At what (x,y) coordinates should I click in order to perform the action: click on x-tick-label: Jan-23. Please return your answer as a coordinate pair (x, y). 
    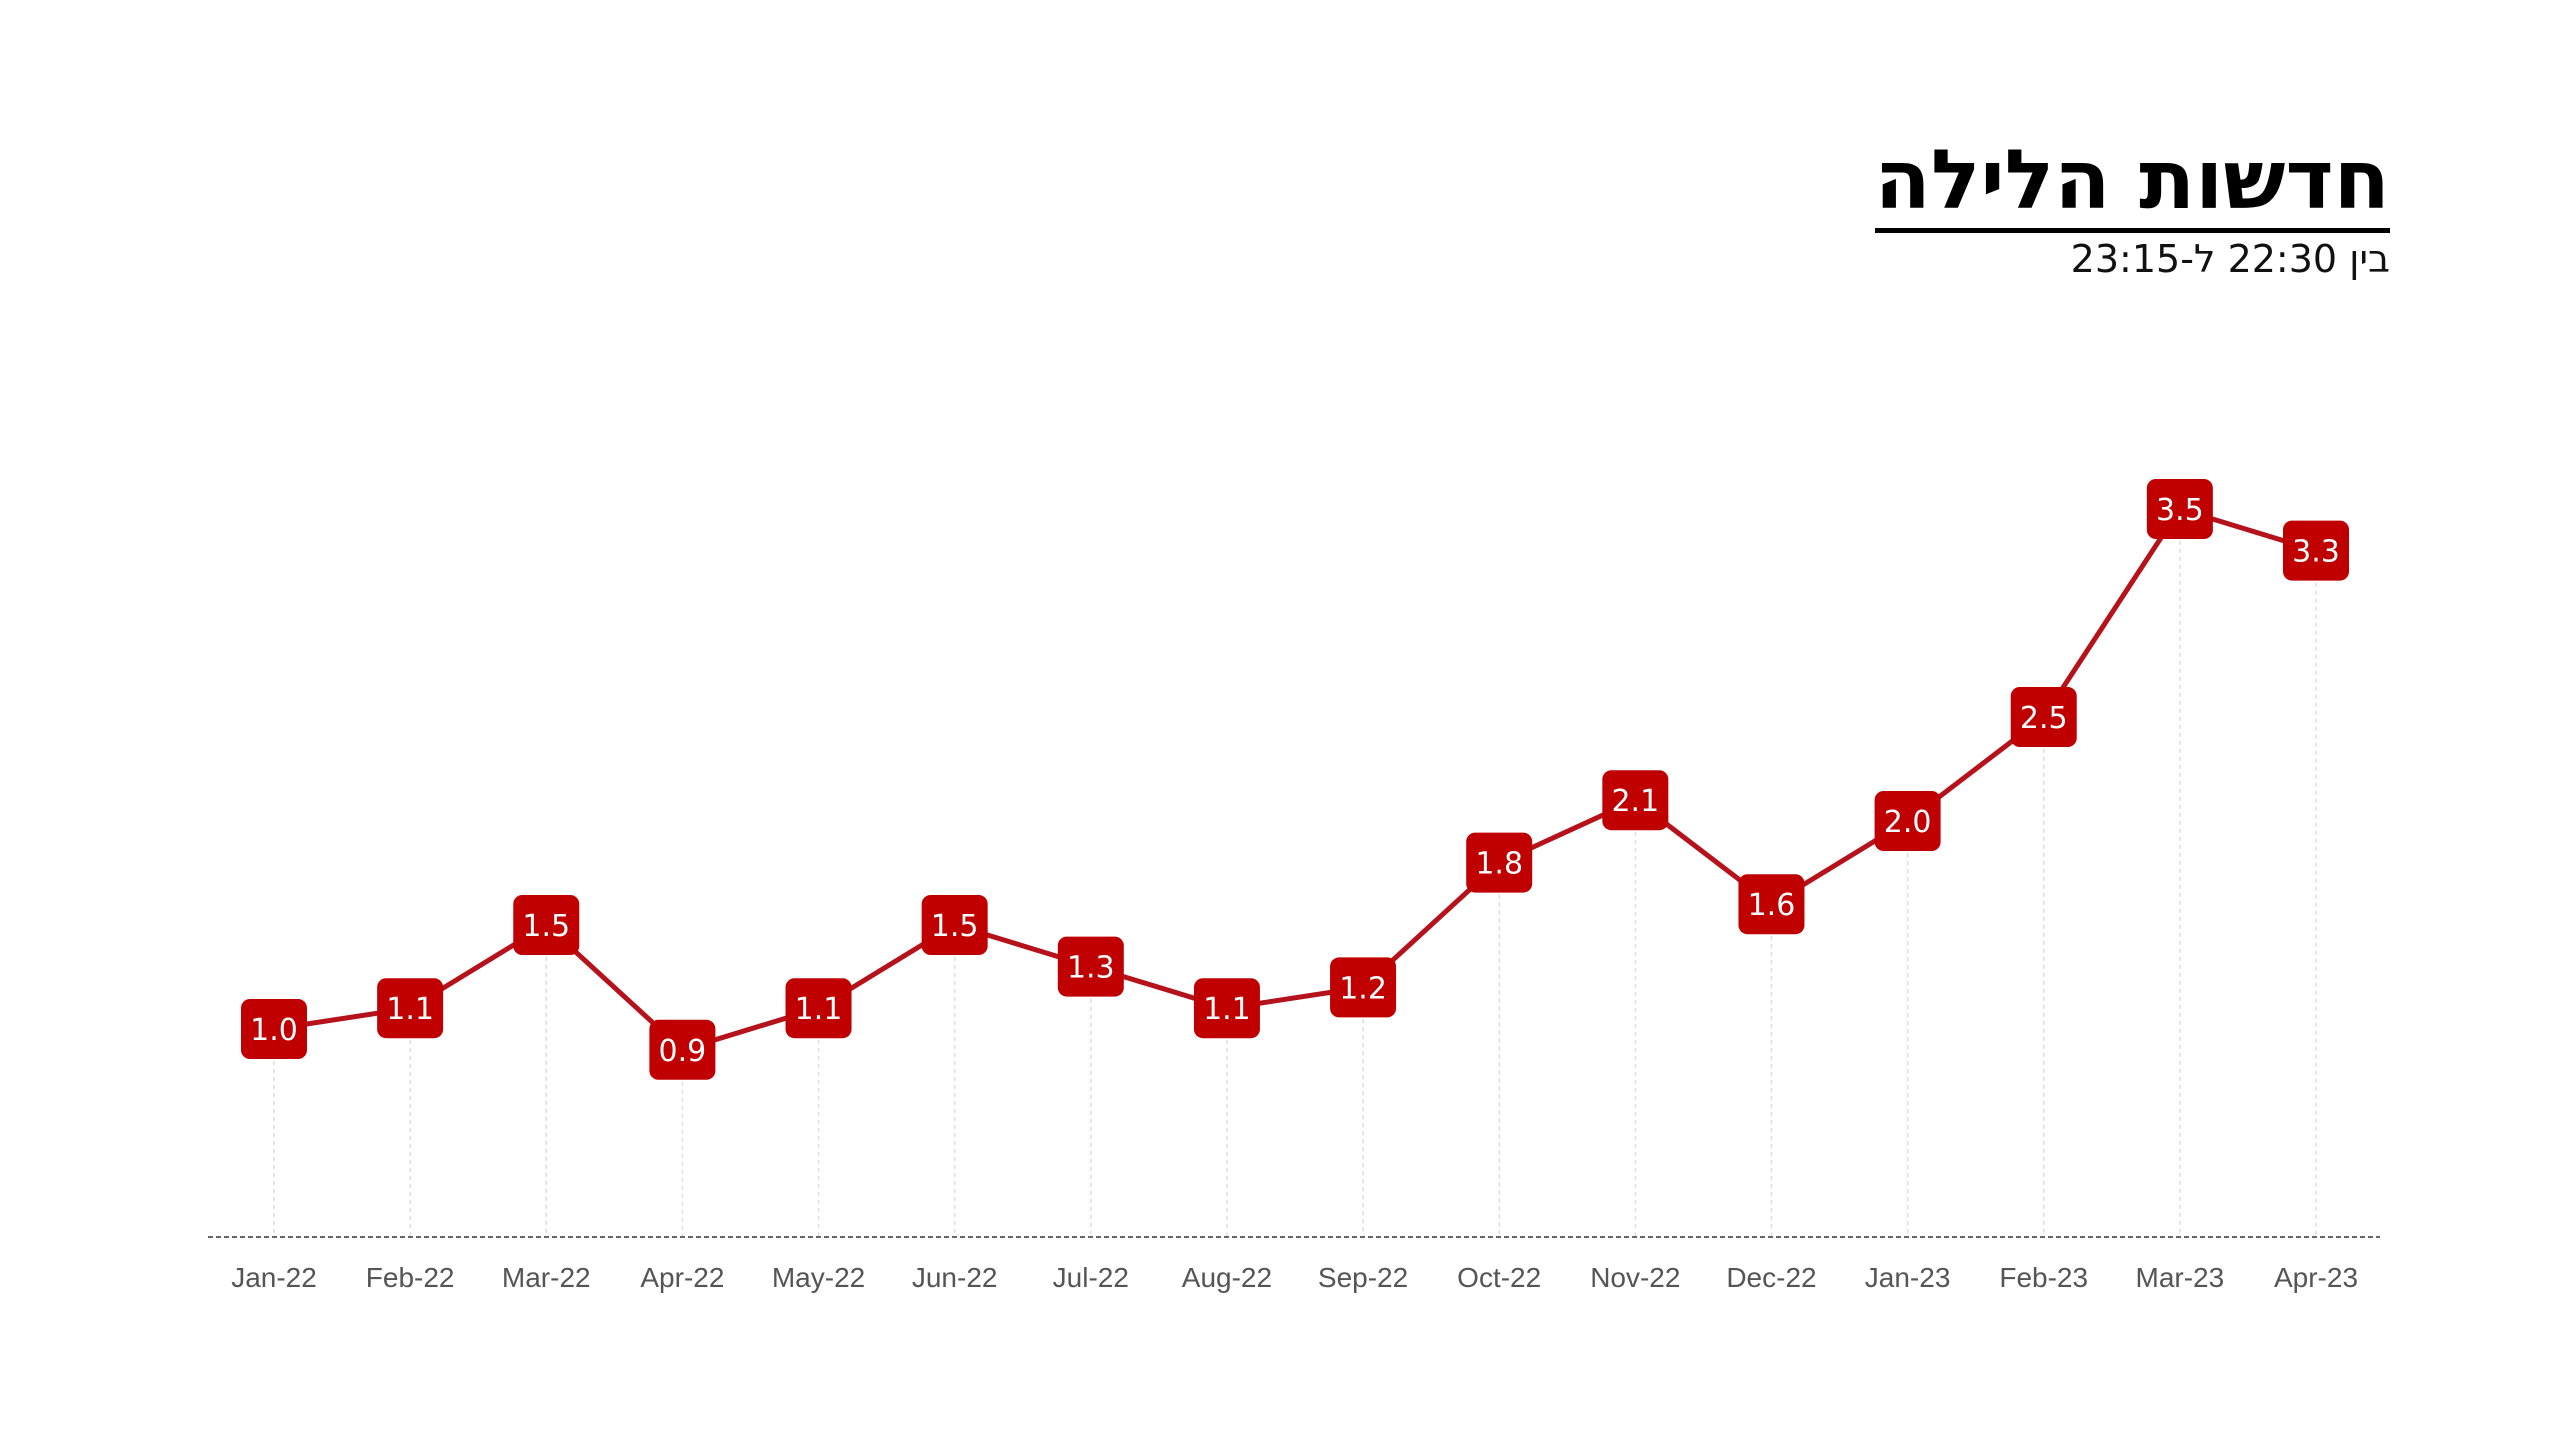
    Looking at the image, I should click on (1908, 1277).